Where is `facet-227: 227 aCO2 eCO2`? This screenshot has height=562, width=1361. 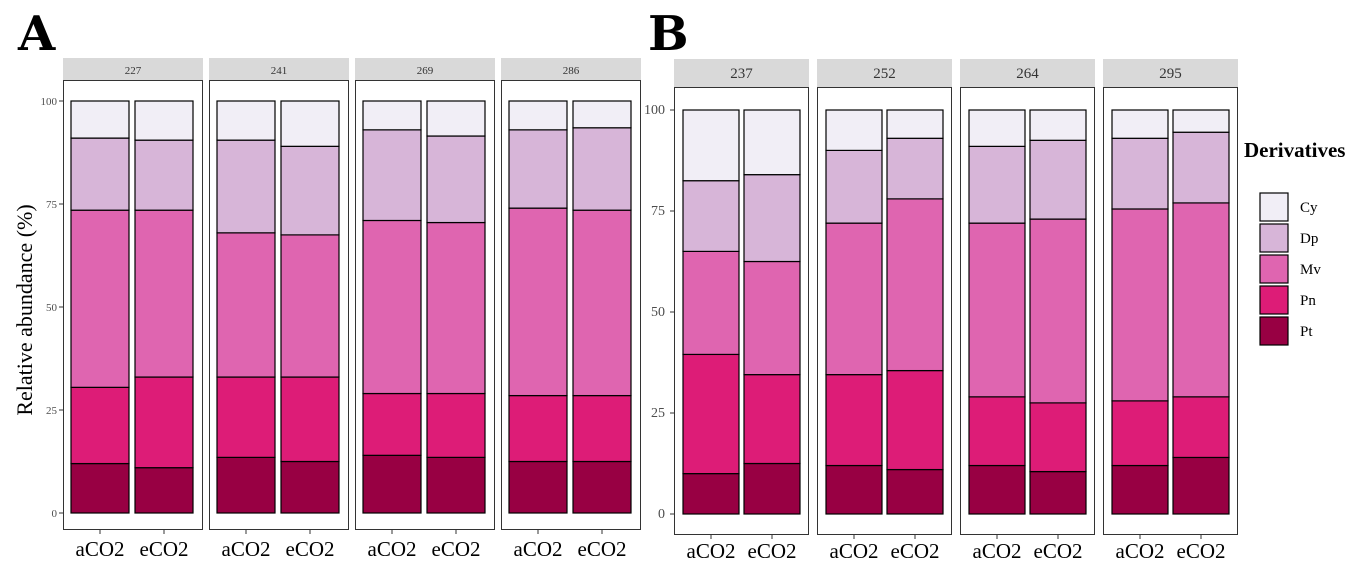
facet-227: 227 aCO2 eCO2 is located at coordinates (133, 309).